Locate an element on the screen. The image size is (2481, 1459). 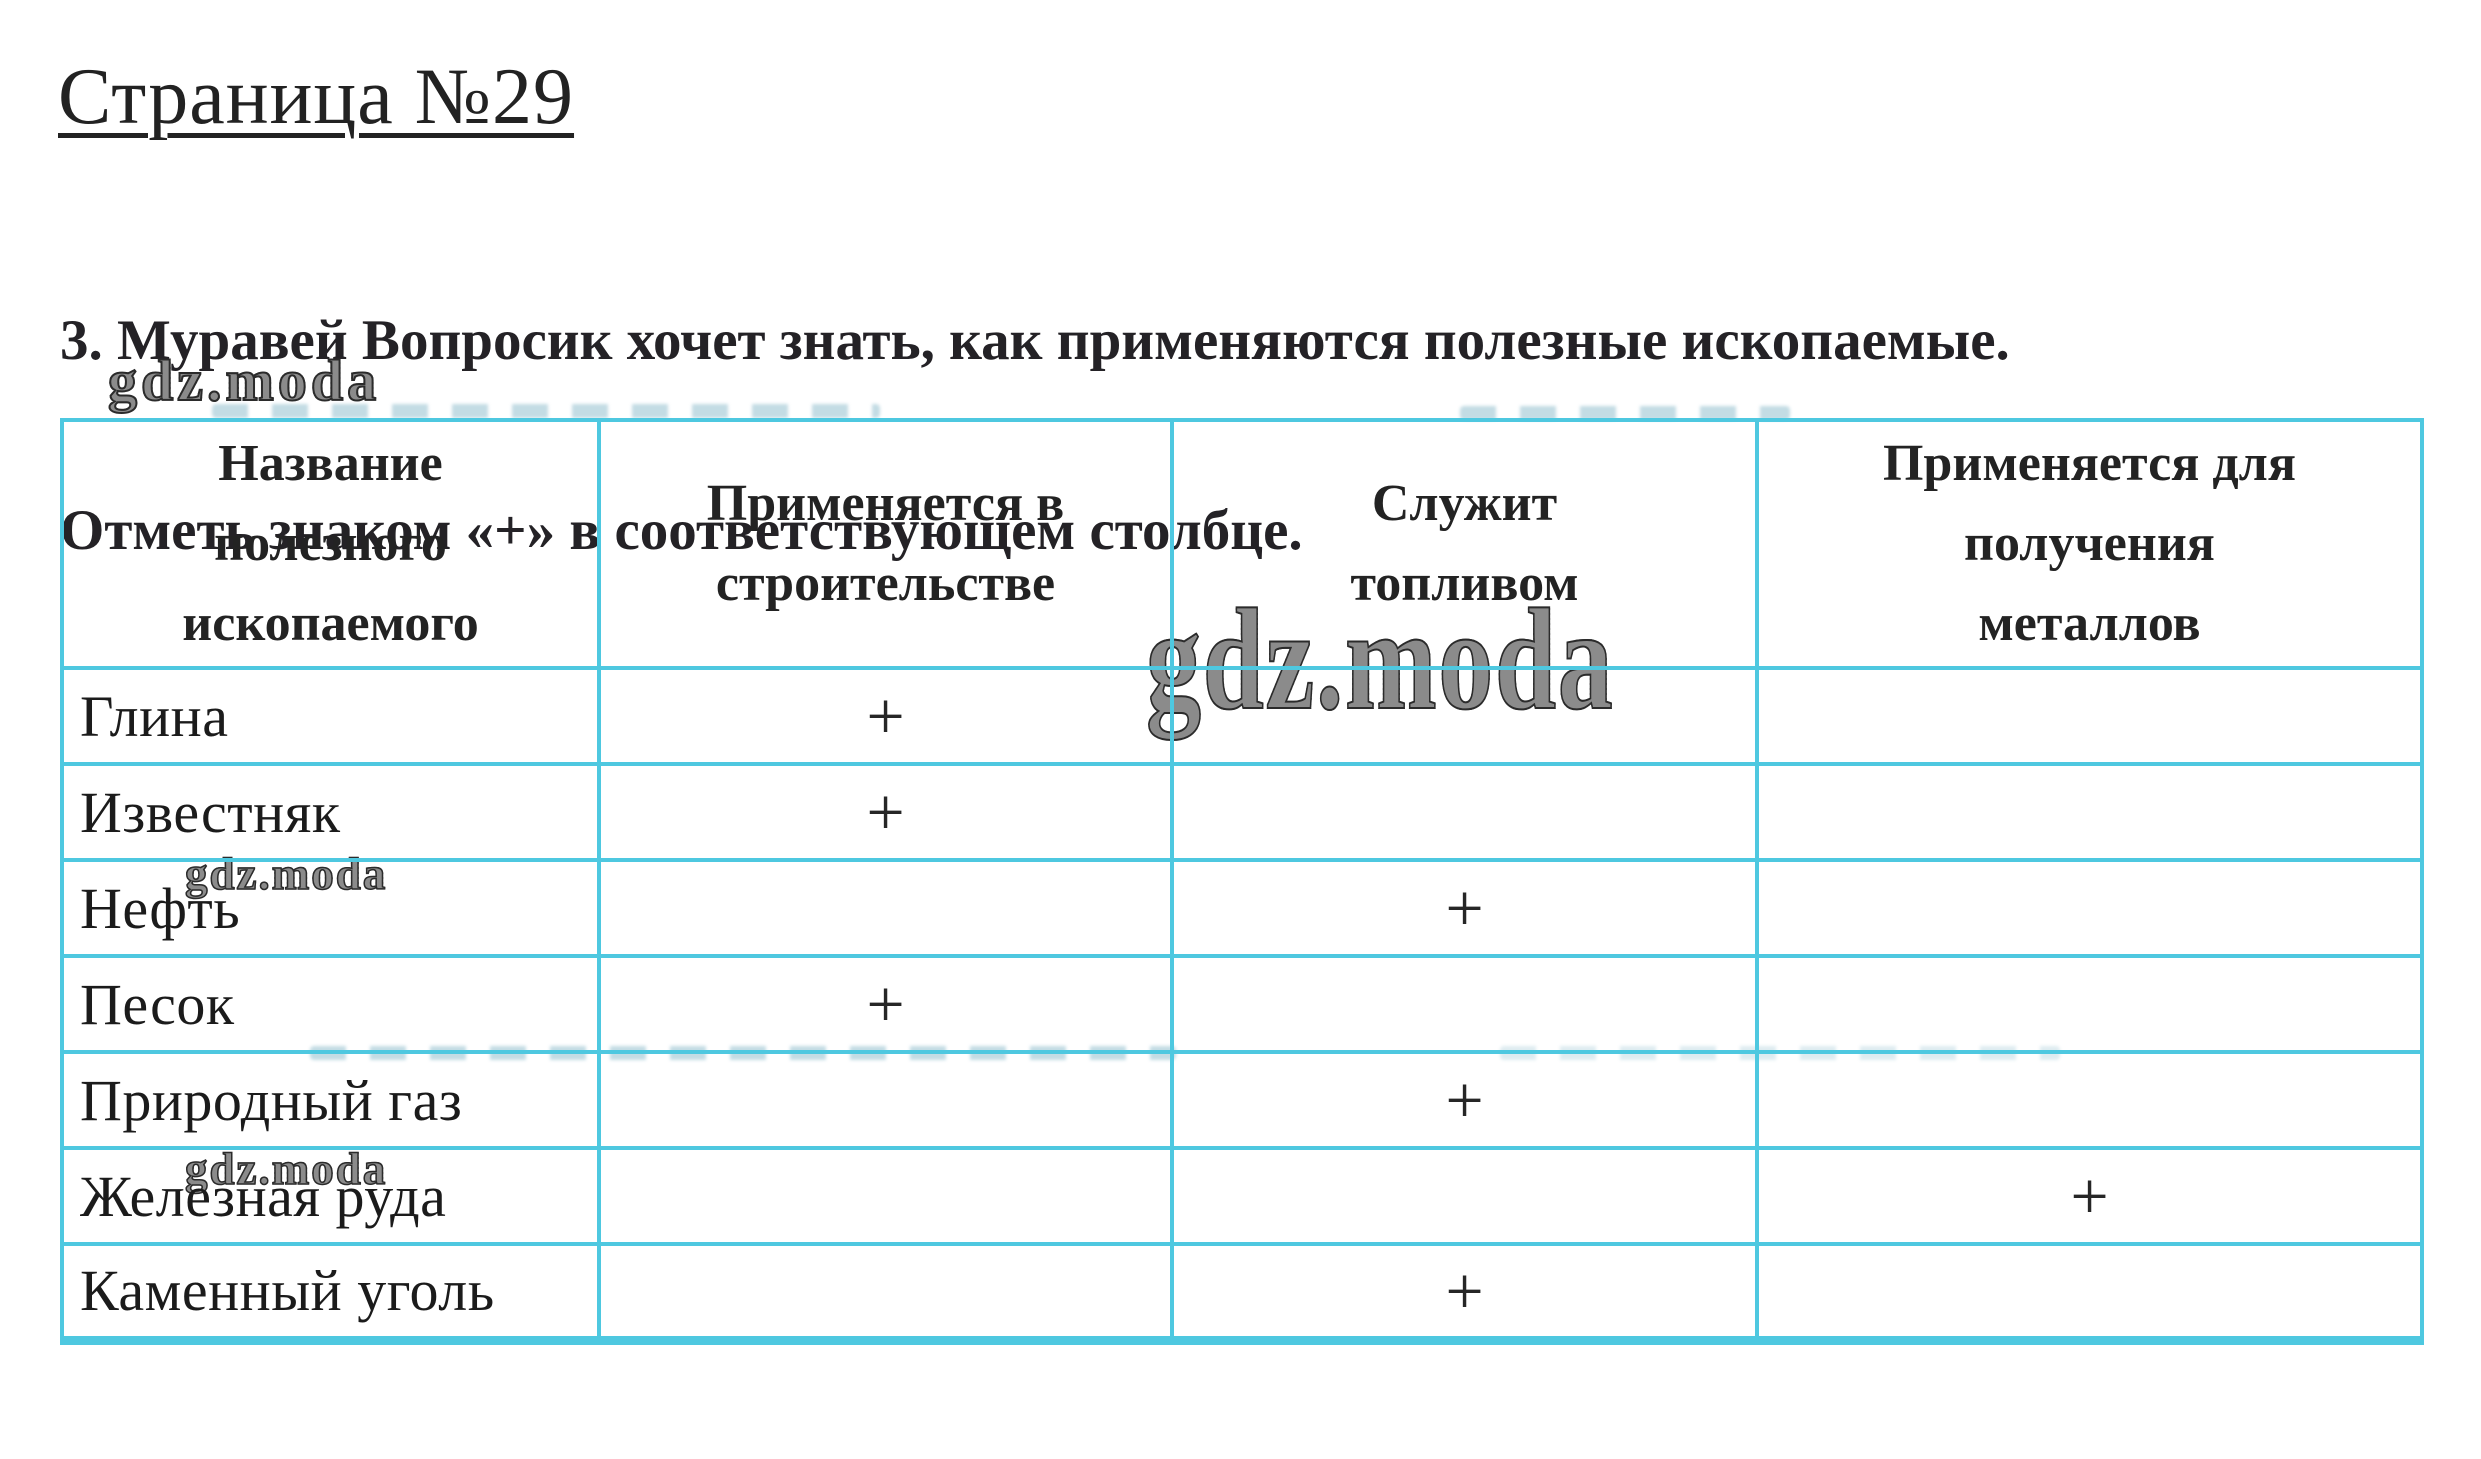
metals-mark-cell: + is located at coordinates (2089, 1196).